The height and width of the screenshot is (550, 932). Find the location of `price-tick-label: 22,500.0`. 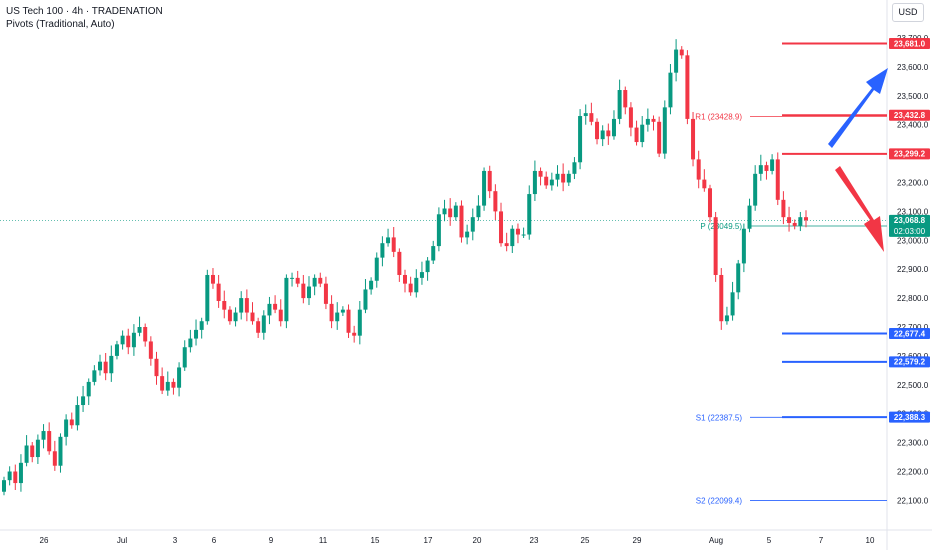

price-tick-label: 22,500.0 is located at coordinates (913, 385).